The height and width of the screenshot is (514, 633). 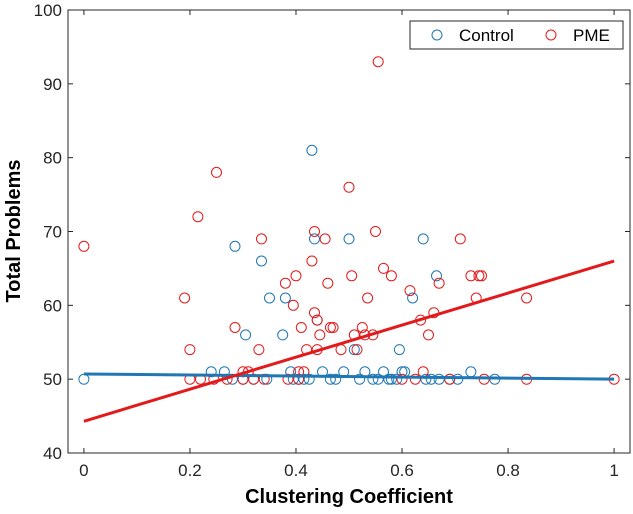 What do you see at coordinates (190, 470) in the screenshot?
I see `x-tick-label: 0.2` at bounding box center [190, 470].